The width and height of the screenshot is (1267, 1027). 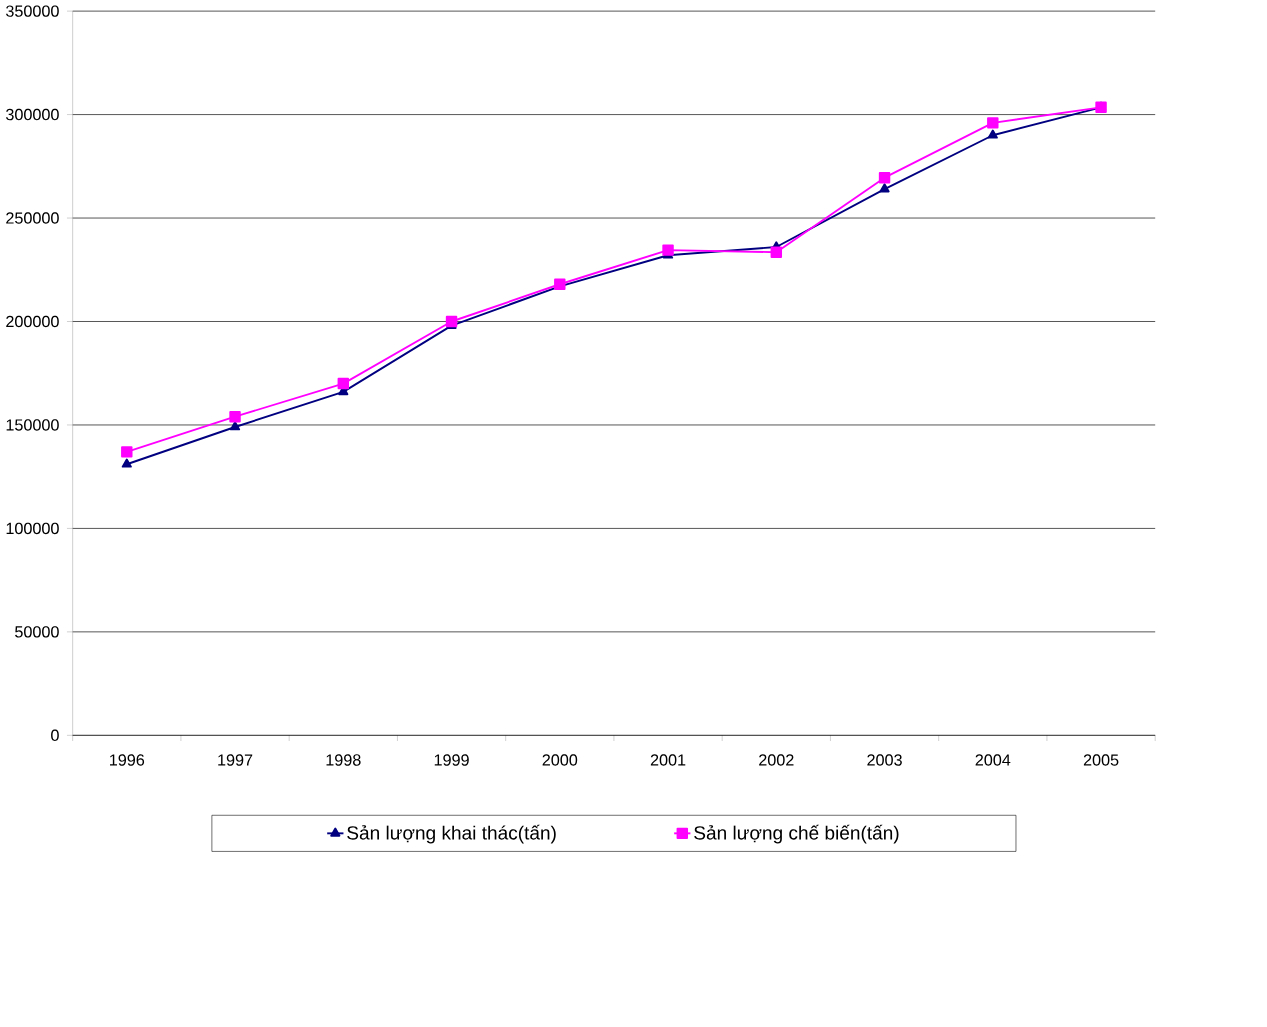 What do you see at coordinates (55, 735) in the screenshot?
I see `y-tick-label: 0` at bounding box center [55, 735].